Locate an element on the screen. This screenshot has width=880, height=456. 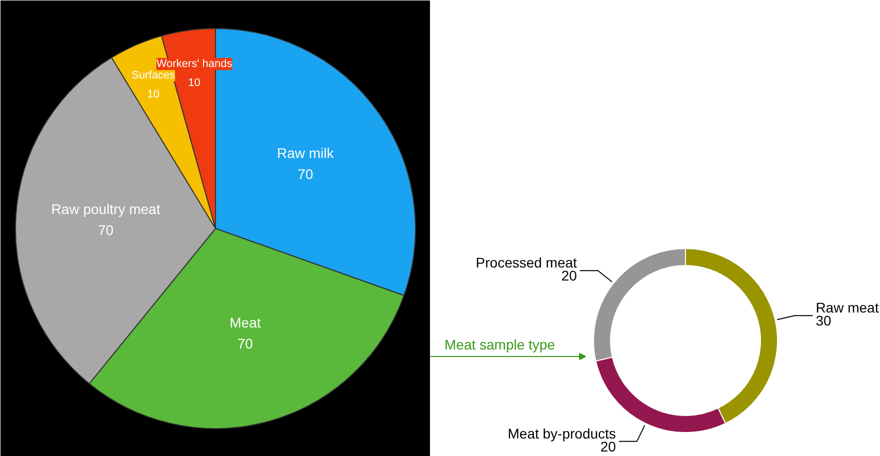
slice-label: Meat is located at coordinates (245, 322).